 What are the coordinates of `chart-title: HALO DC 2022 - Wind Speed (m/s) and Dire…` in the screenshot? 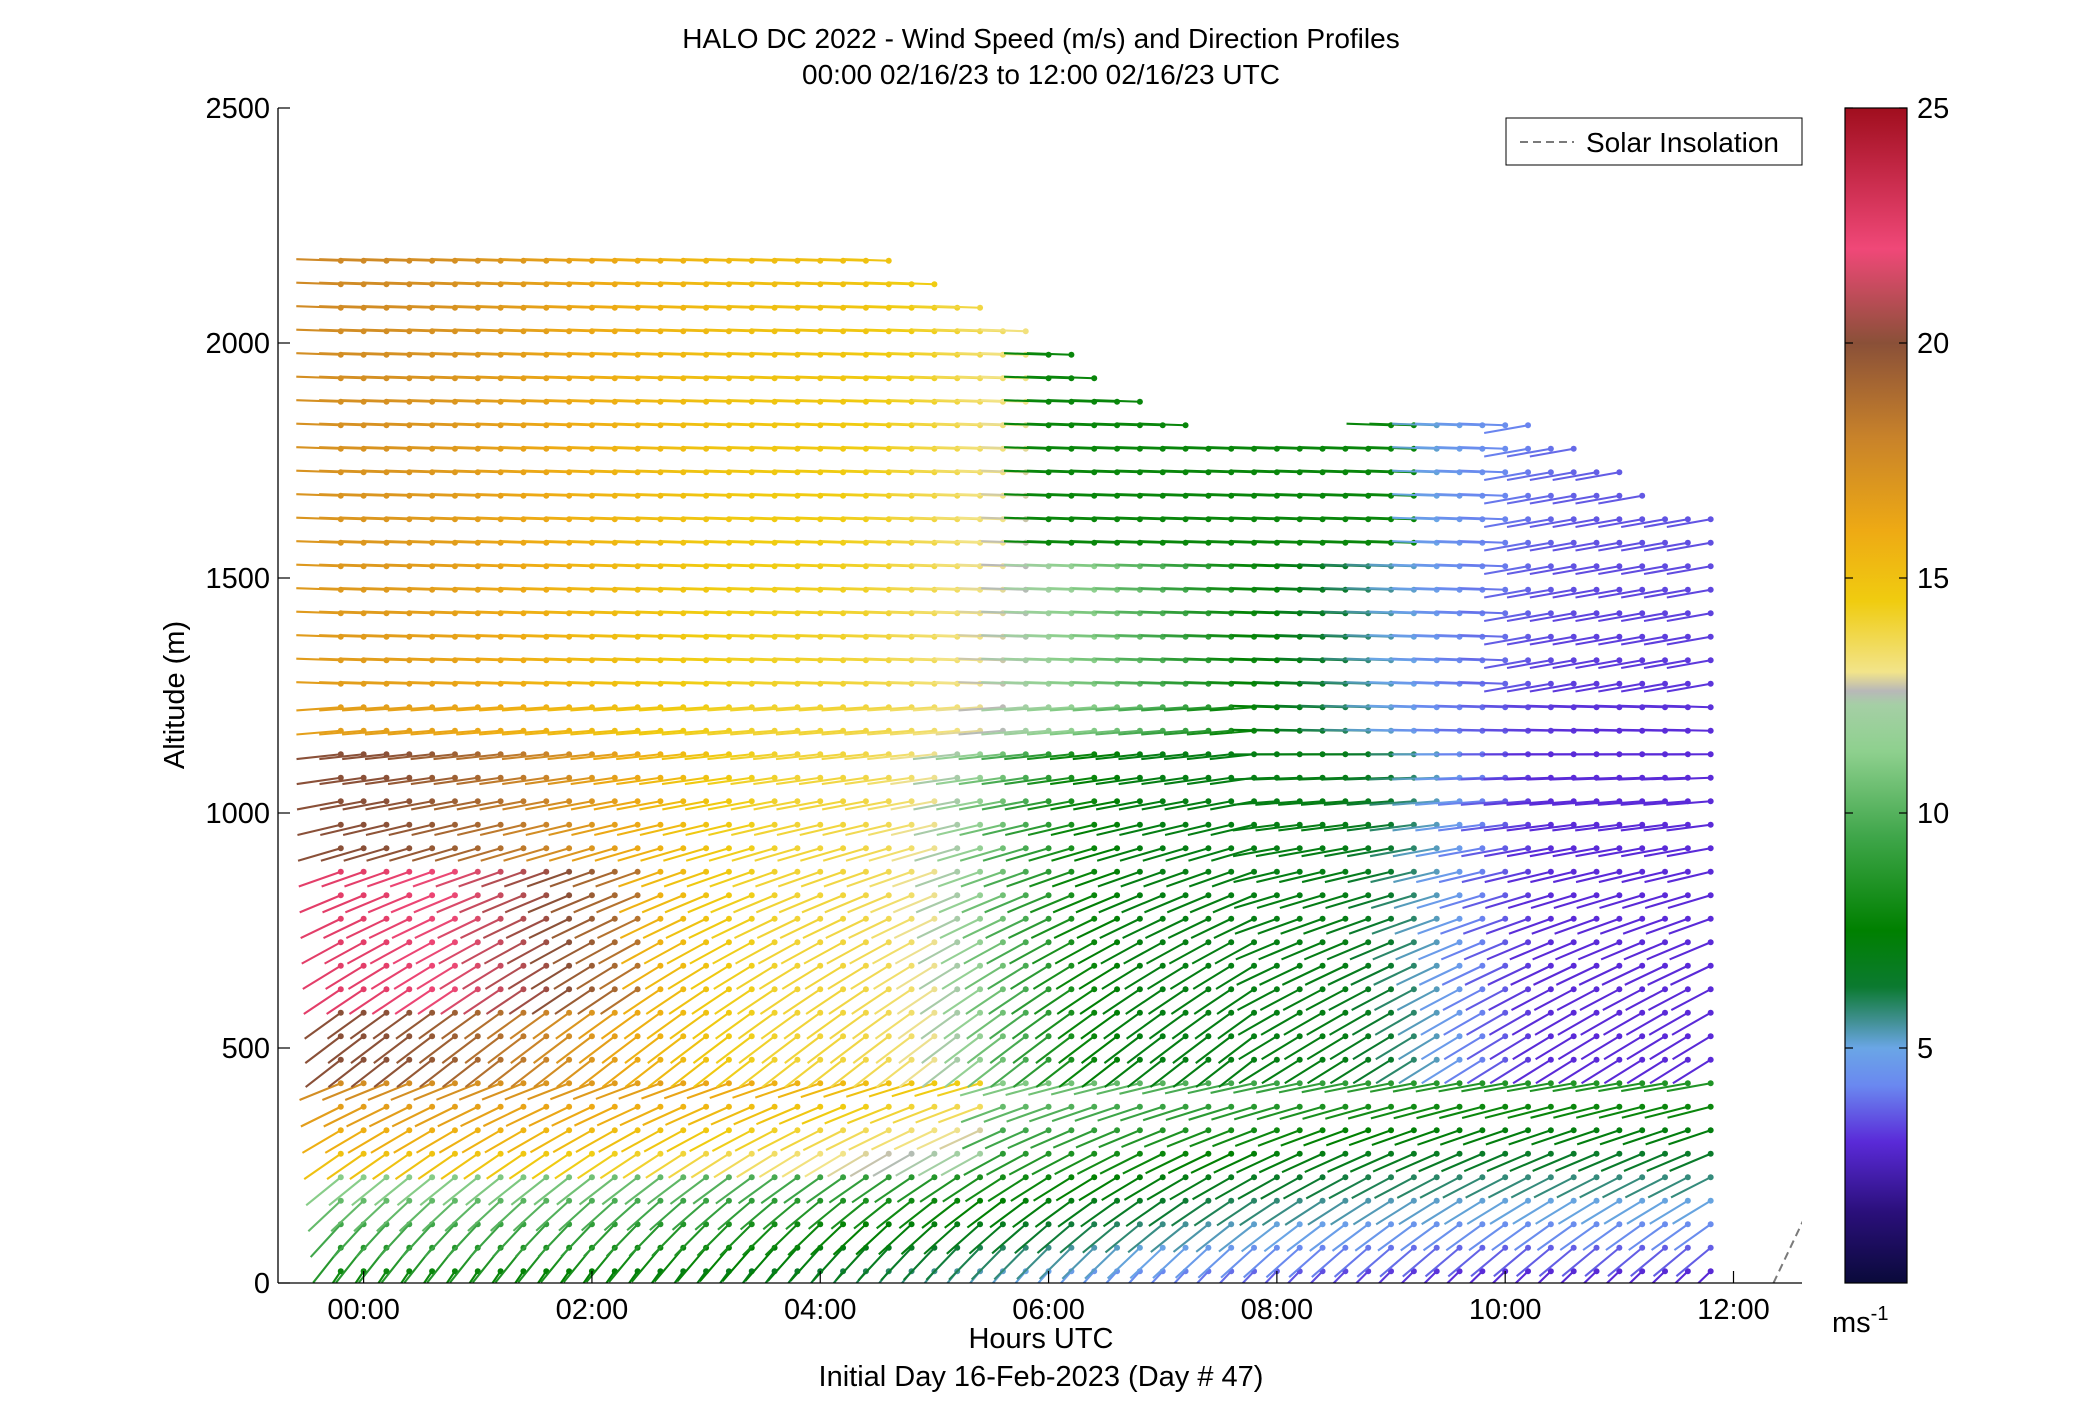 It's located at (1040, 38).